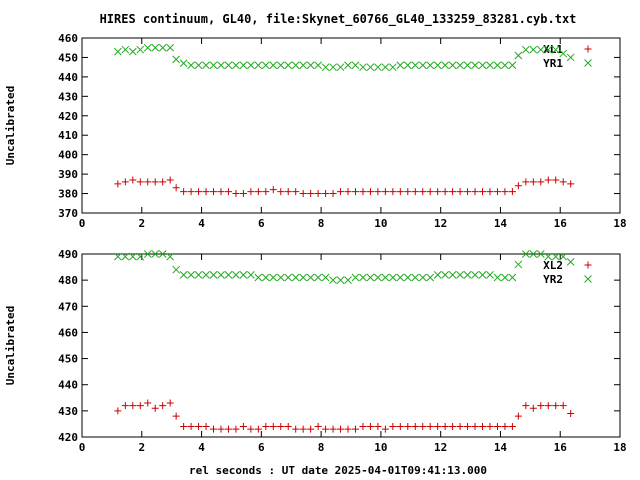 This screenshot has height=480, width=640. I want to click on y-tick-label: 410, so click(68, 135).